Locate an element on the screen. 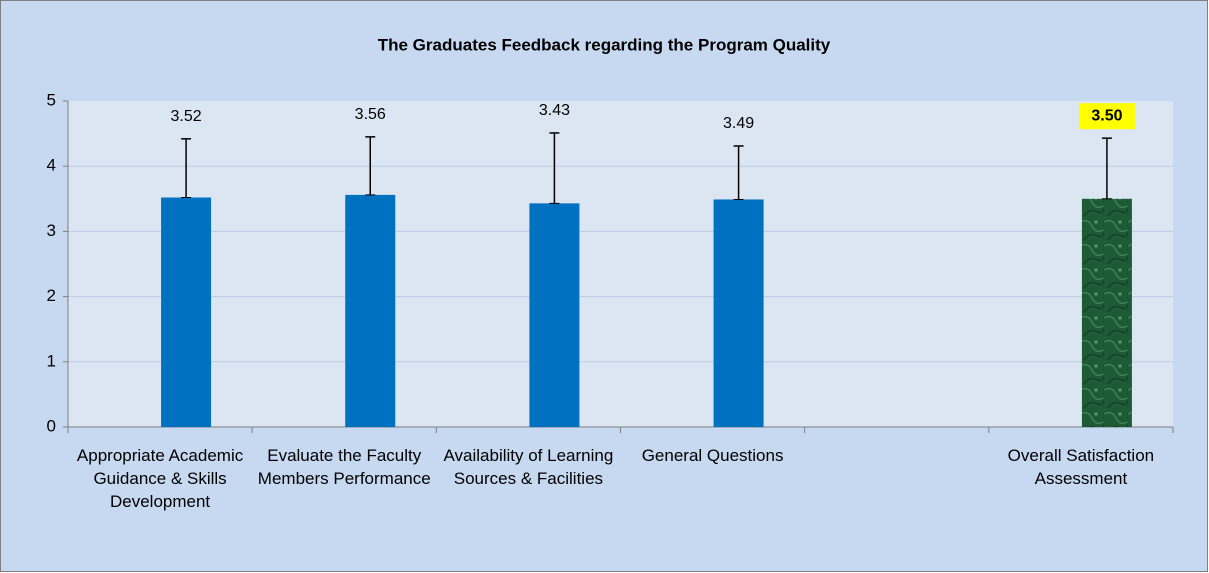 The height and width of the screenshot is (573, 1209). value-label: 3.52 is located at coordinates (186, 116).